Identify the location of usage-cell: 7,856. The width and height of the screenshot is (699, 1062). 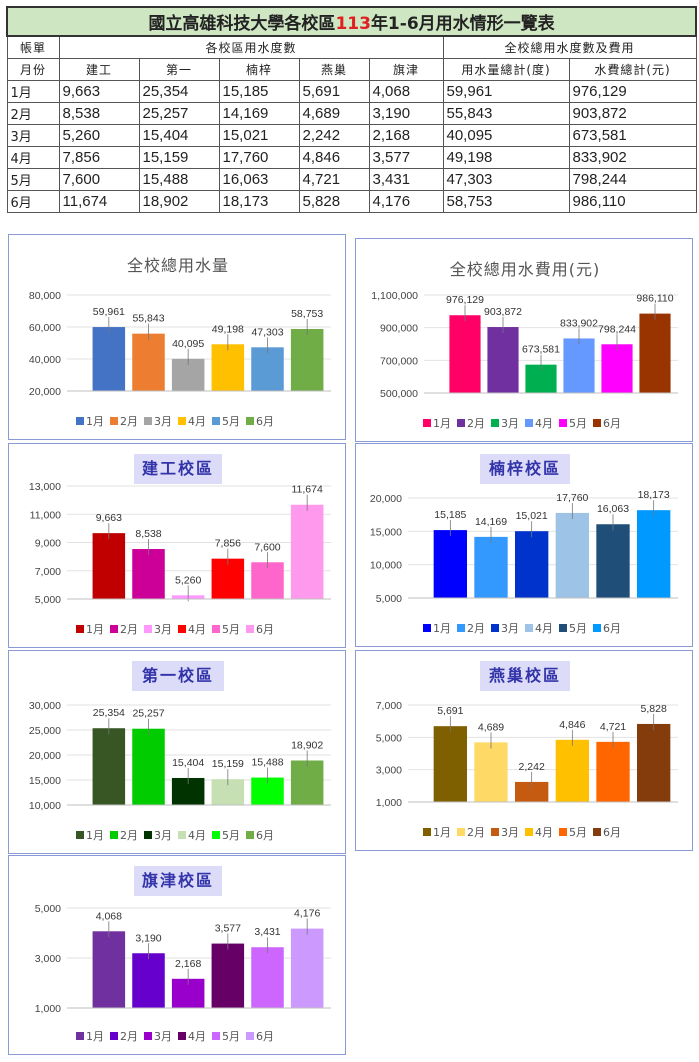
(99, 157).